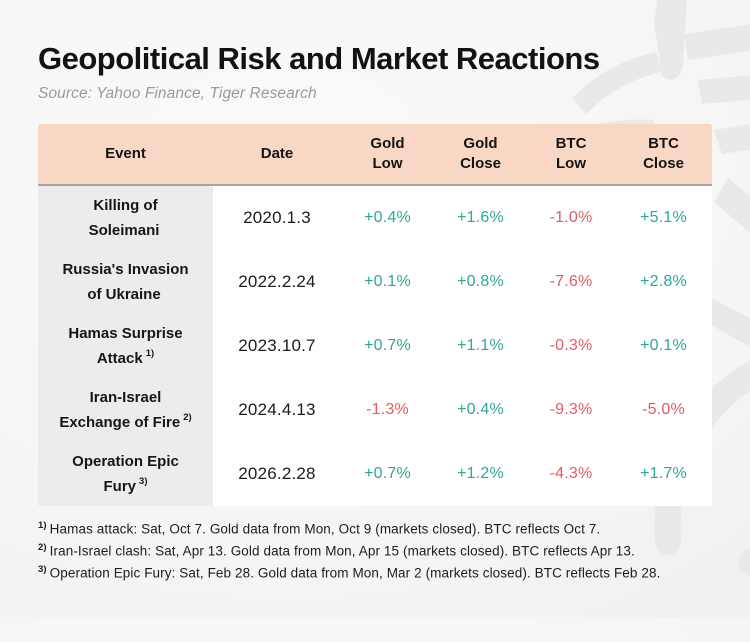  I want to click on event-cell: Hamas Surprise Attack 1), so click(125, 346).